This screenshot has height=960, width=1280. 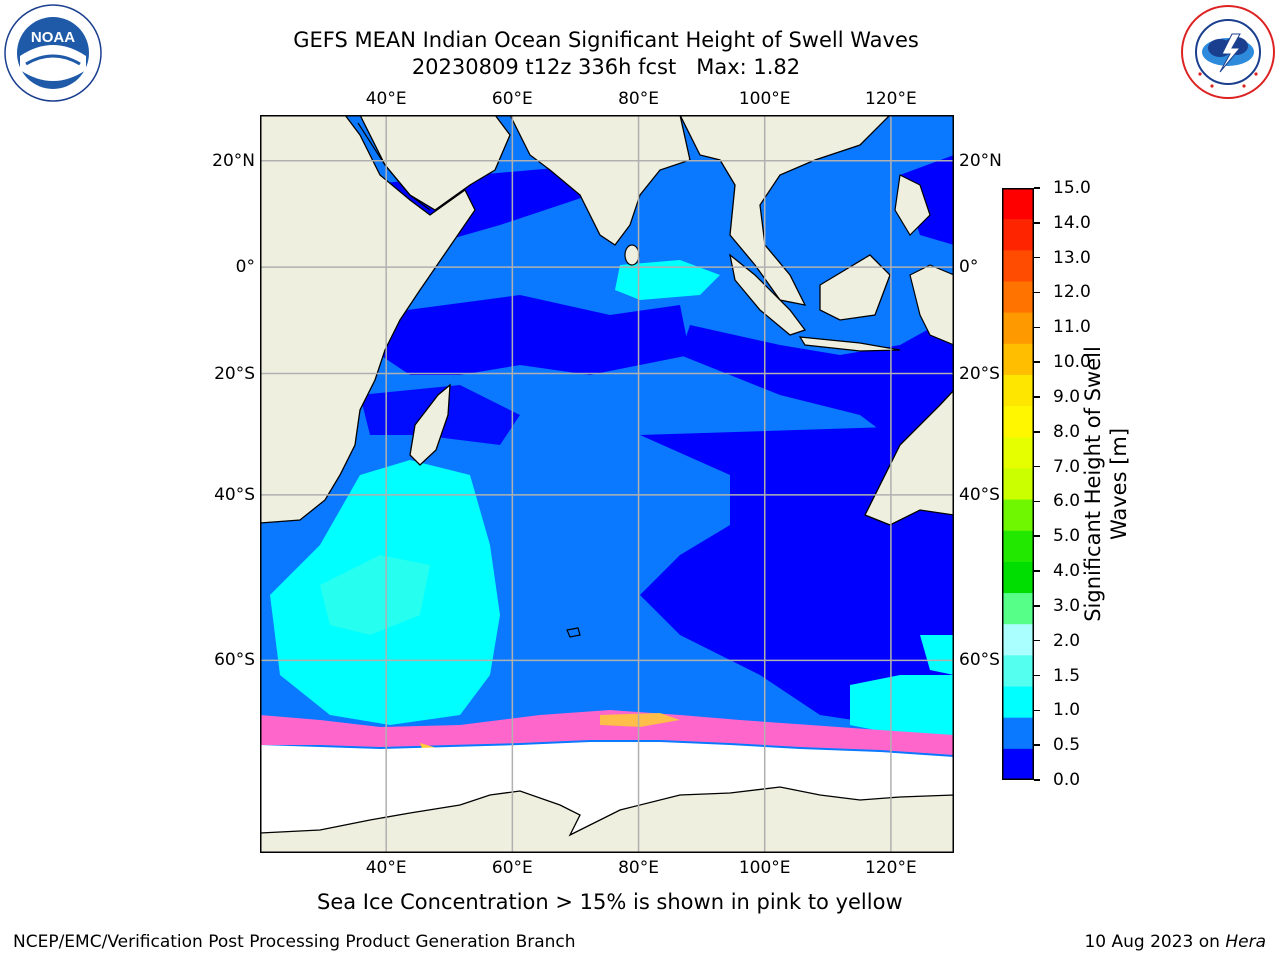 What do you see at coordinates (1067, 571) in the screenshot?
I see `colorbar-tick-label: 4.0` at bounding box center [1067, 571].